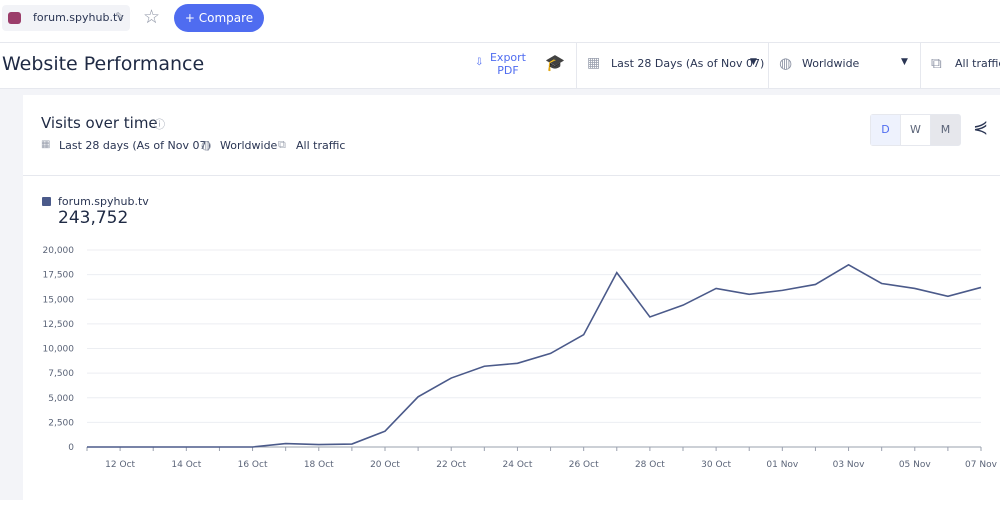 This screenshot has width=1000, height=505. What do you see at coordinates (945, 130) in the screenshot?
I see `granularity-button: M` at bounding box center [945, 130].